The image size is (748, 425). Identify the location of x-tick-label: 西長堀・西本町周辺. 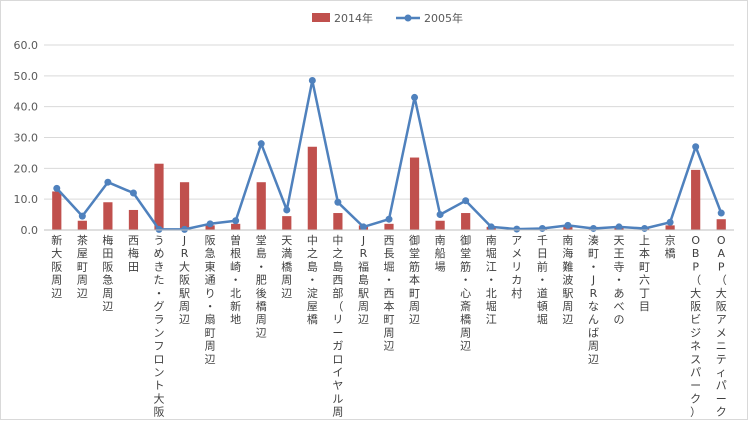
(389, 293).